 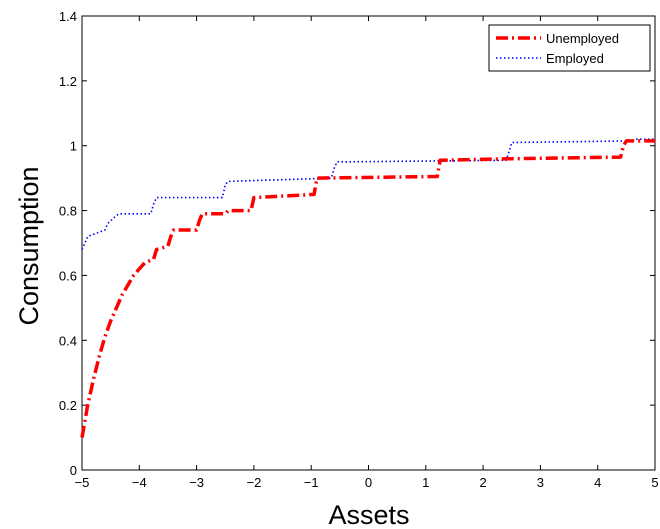 I want to click on x-tick-label: −5, so click(x=82, y=482).